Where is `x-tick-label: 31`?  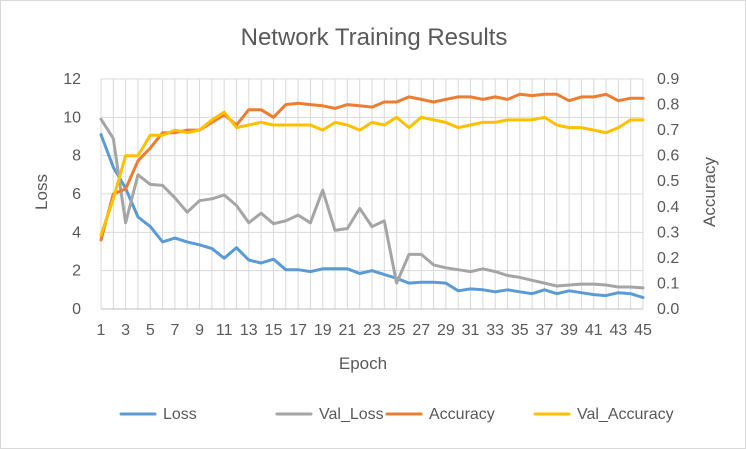 x-tick-label: 31 is located at coordinates (471, 330).